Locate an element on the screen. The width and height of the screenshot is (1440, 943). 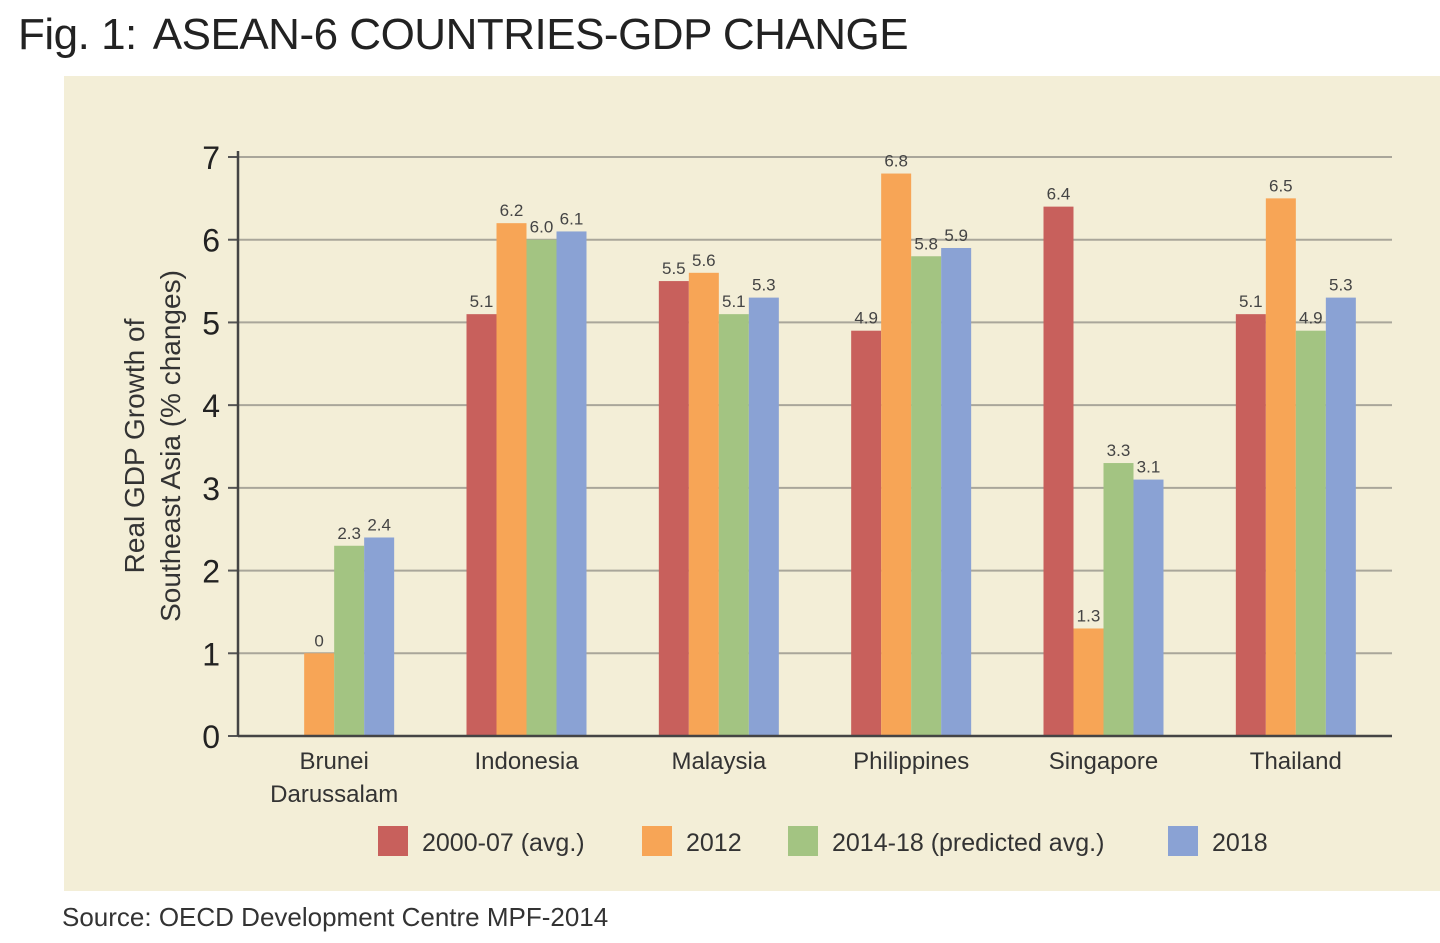
y-tick-label: 1 is located at coordinates (211, 654).